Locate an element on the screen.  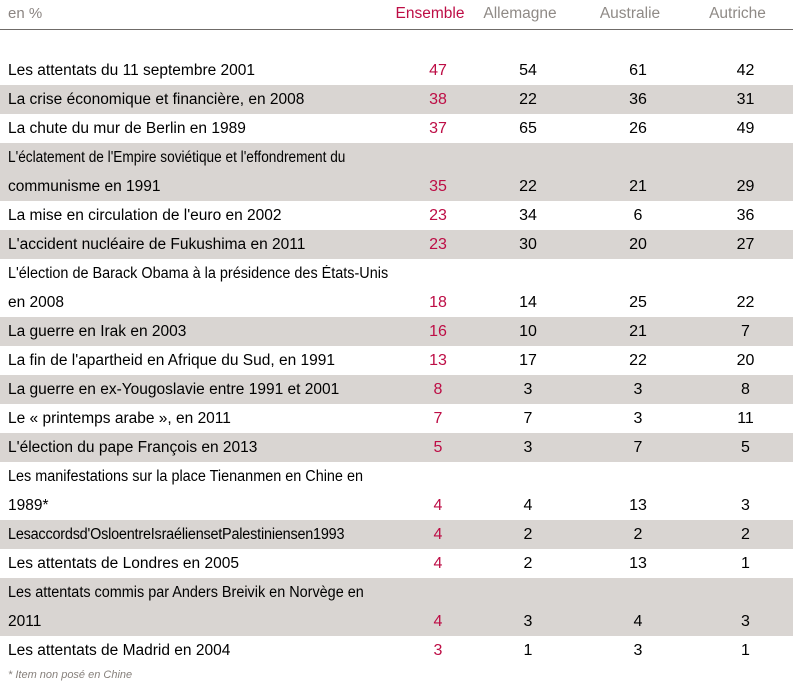
cell-autriche: 20 is located at coordinates (745, 360).